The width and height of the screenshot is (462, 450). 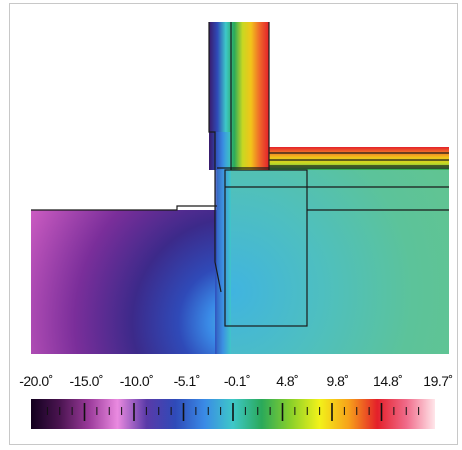 I want to click on scale-label: 4.8˚, so click(x=287, y=381).